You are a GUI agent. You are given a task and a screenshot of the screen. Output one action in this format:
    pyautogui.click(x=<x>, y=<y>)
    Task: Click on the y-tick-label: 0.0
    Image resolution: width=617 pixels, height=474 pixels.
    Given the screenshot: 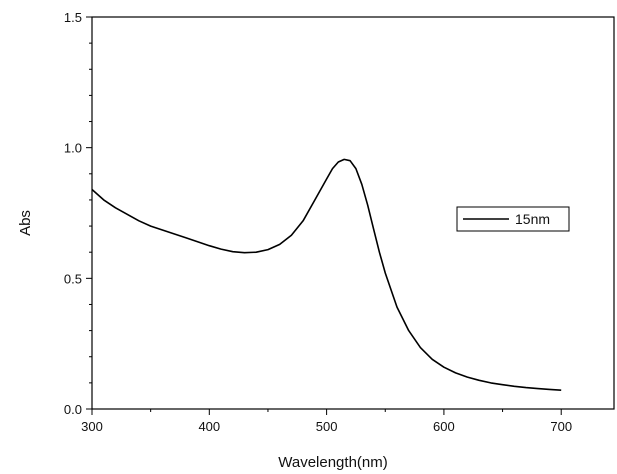 What is the action you would take?
    pyautogui.click(x=73, y=409)
    